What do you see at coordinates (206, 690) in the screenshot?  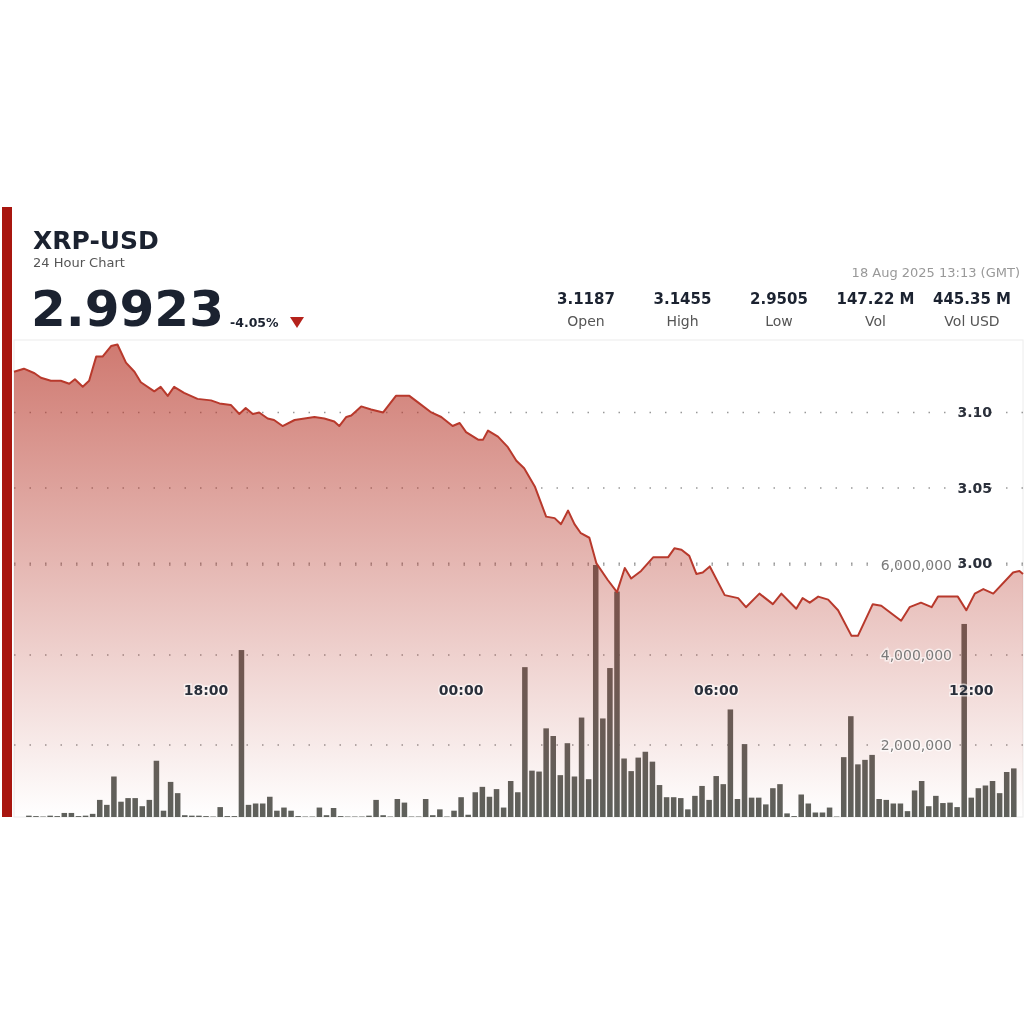 I see `x-tick-label: 18:00` at bounding box center [206, 690].